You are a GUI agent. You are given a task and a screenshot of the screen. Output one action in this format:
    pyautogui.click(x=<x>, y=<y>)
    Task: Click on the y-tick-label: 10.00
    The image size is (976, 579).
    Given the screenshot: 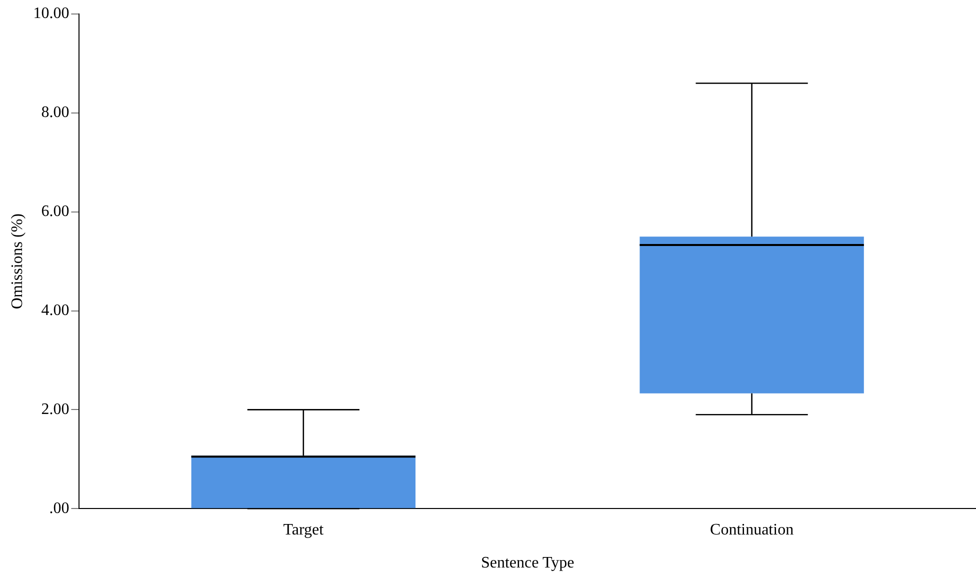 What is the action you would take?
    pyautogui.click(x=51, y=13)
    